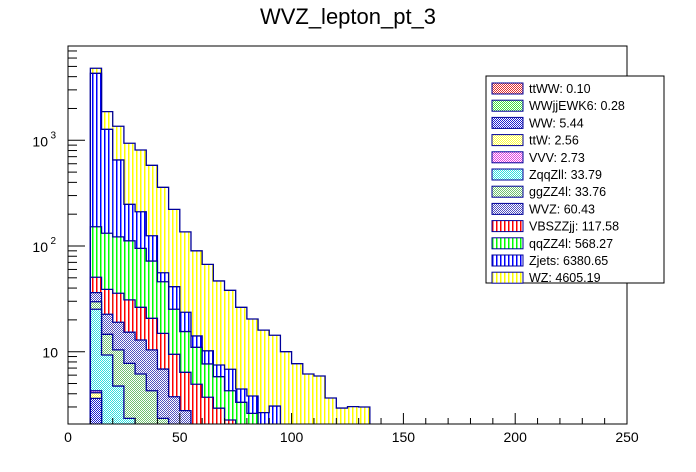 Image resolution: width=696 pixels, height=472 pixels. Describe the element at coordinates (404, 437) in the screenshot. I see `x-tick-label: 150` at that location.